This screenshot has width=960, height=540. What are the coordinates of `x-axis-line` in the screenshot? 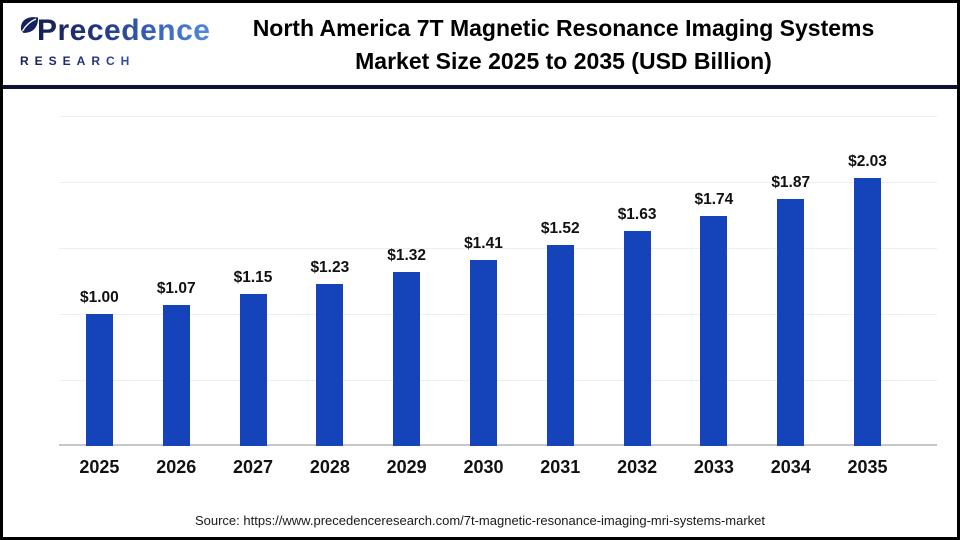 It's located at (498, 445).